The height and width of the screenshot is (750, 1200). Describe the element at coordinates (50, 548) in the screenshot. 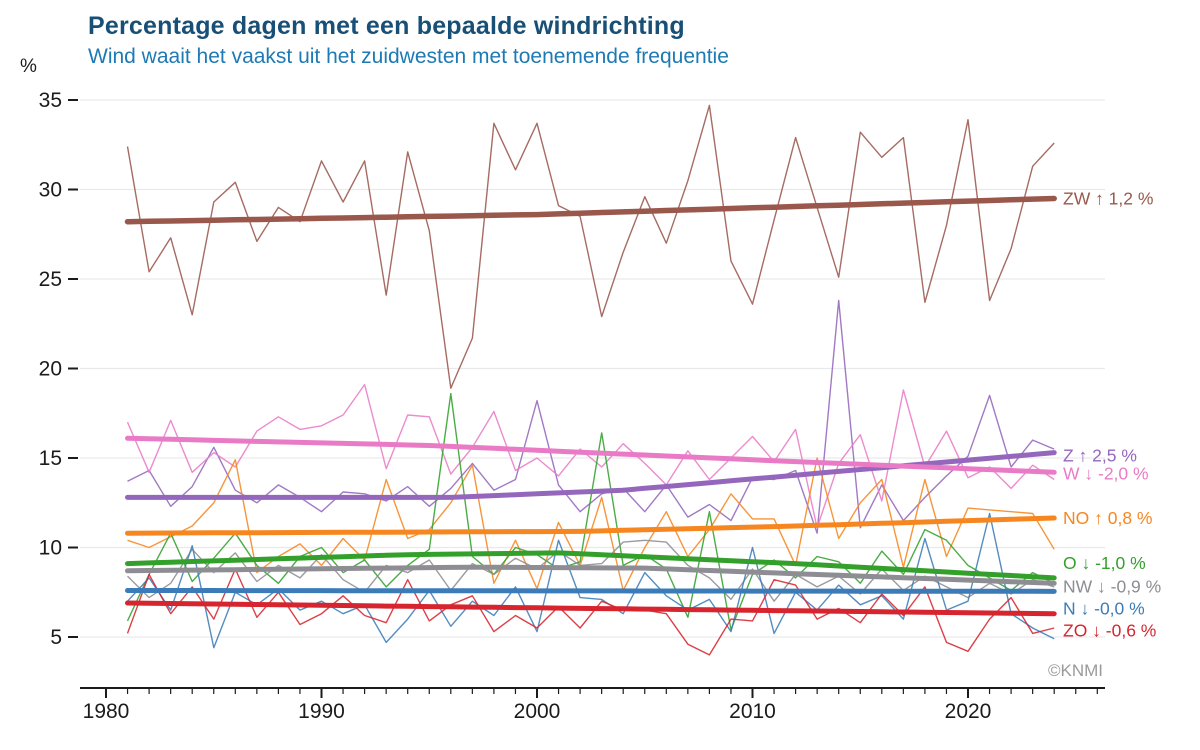

I see `y-tick-label-10: 10` at that location.